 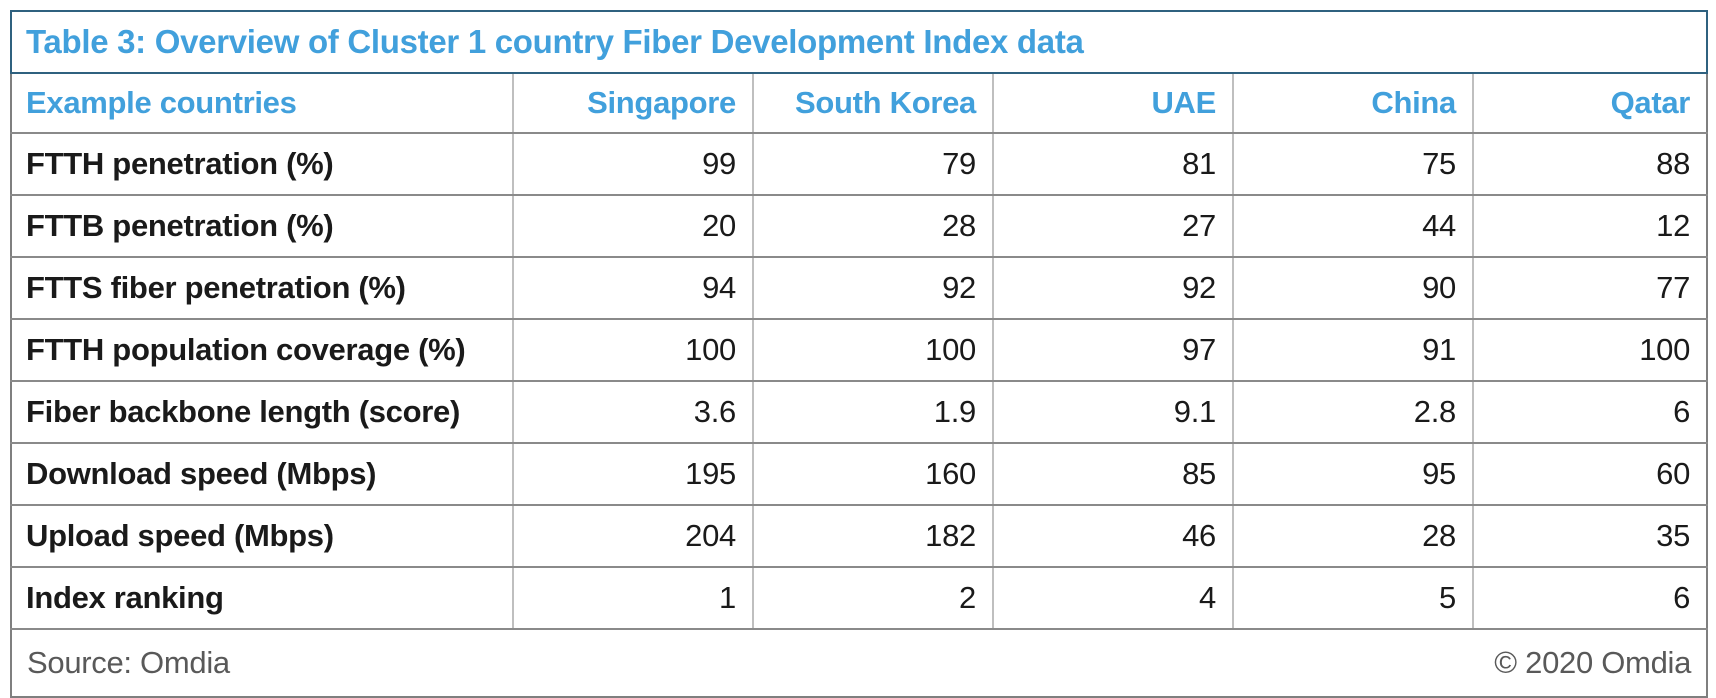 I want to click on cell-value: 3.6, so click(x=632, y=412).